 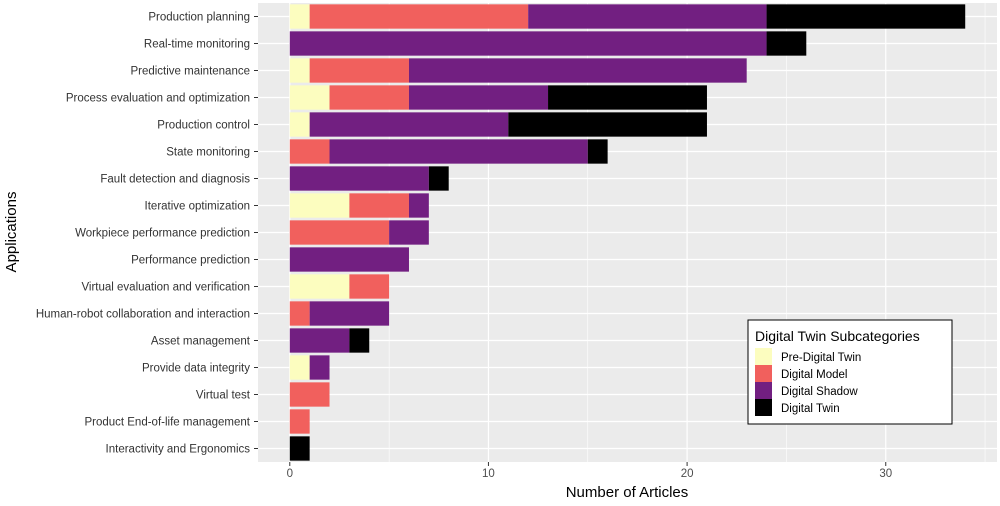 What do you see at coordinates (687, 474) in the screenshot?
I see `x-tick-label: 20` at bounding box center [687, 474].